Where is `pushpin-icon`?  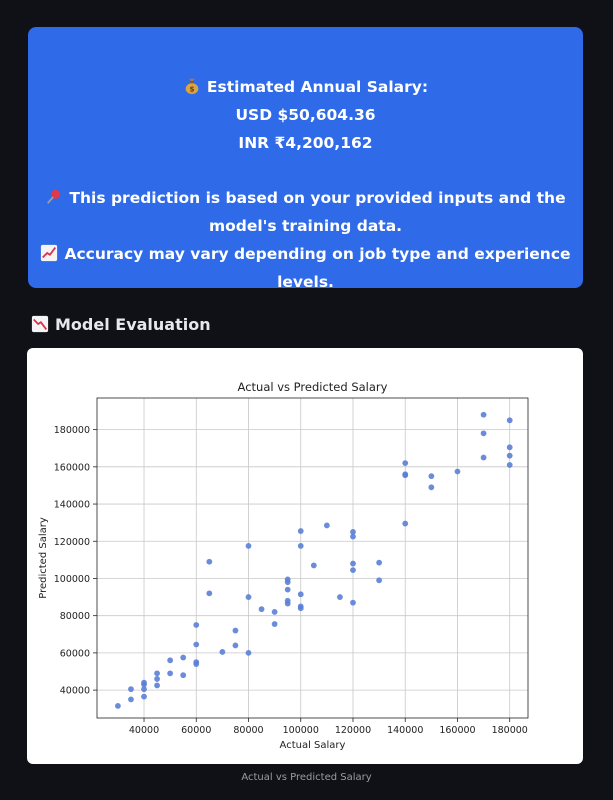
pushpin-icon is located at coordinates (54, 196).